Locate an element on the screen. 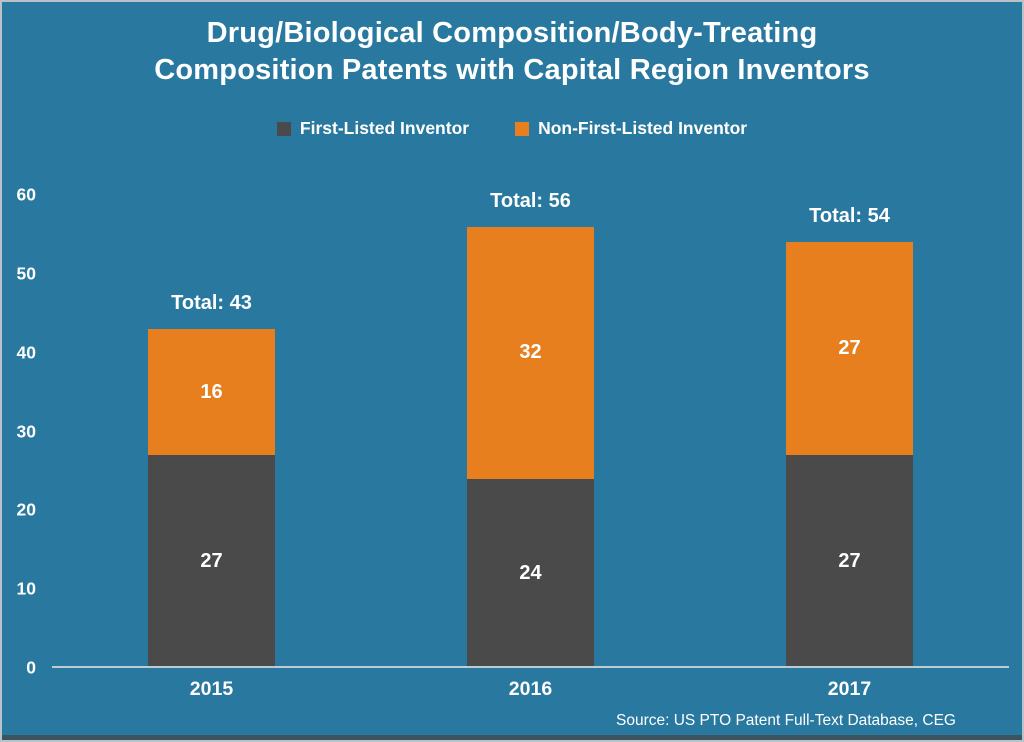 Image resolution: width=1024 pixels, height=742 pixels. bar-segment-non-first-listed: 32 is located at coordinates (530, 352).